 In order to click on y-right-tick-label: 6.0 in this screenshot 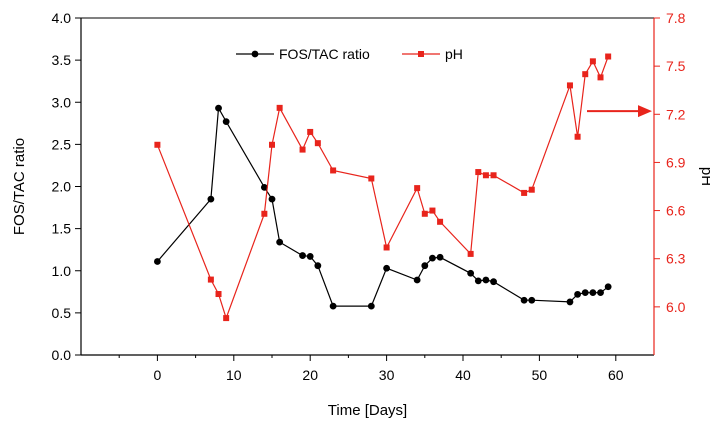, I will do `click(676, 307)`.